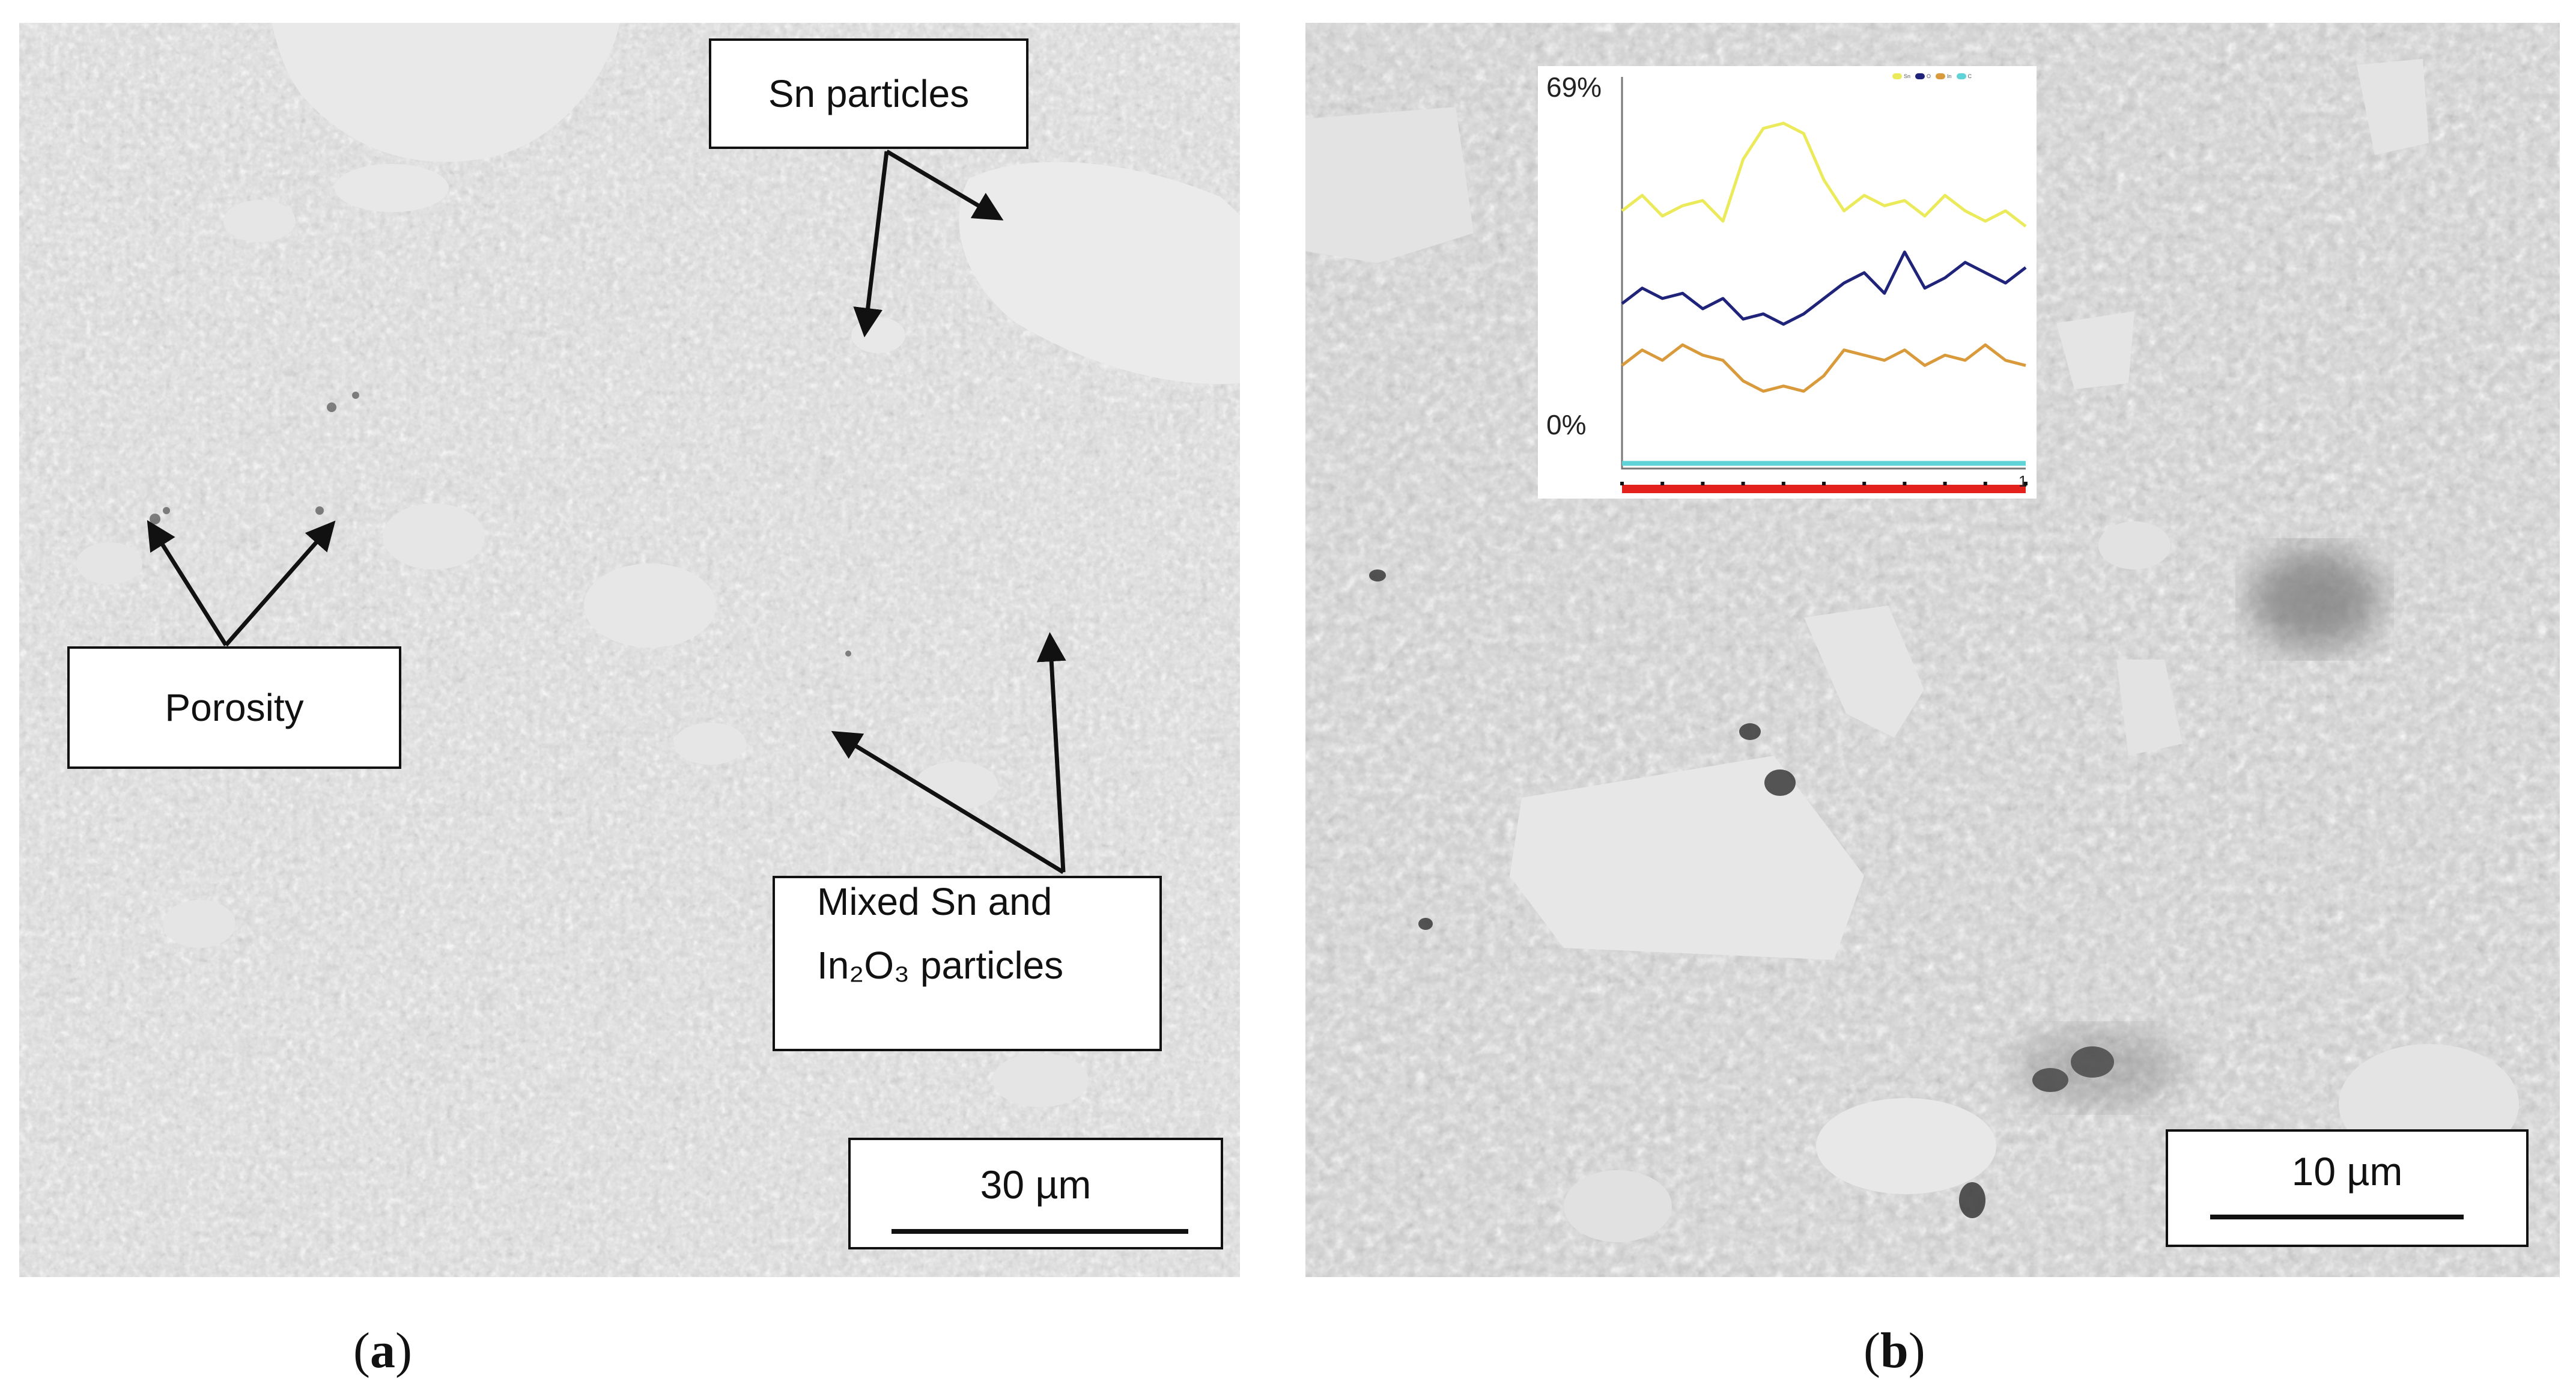  I want to click on sn-particles-label: Sn particles, so click(868, 93).